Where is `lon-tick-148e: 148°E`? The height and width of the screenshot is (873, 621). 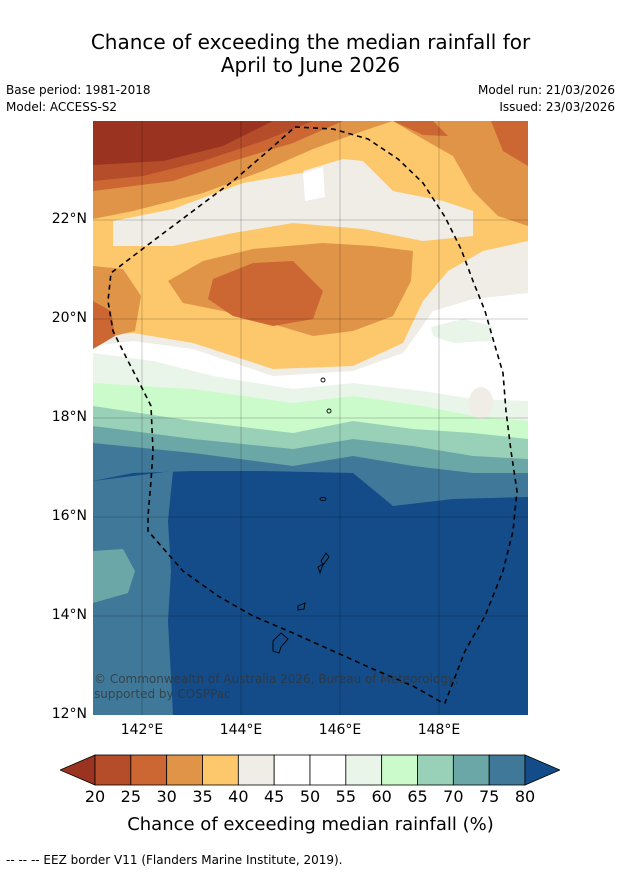 lon-tick-148e: 148°E is located at coordinates (439, 730).